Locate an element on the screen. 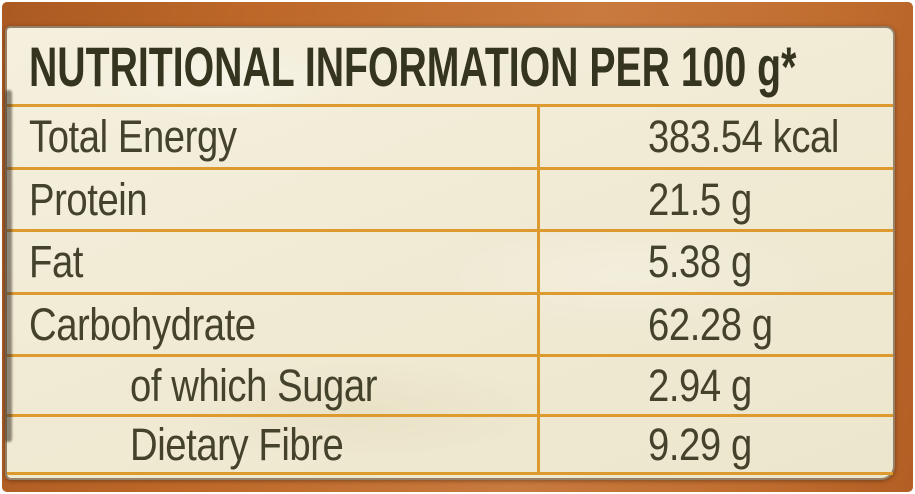 The image size is (915, 494). nutrient-value-cell: 21.5 g is located at coordinates (715, 199).